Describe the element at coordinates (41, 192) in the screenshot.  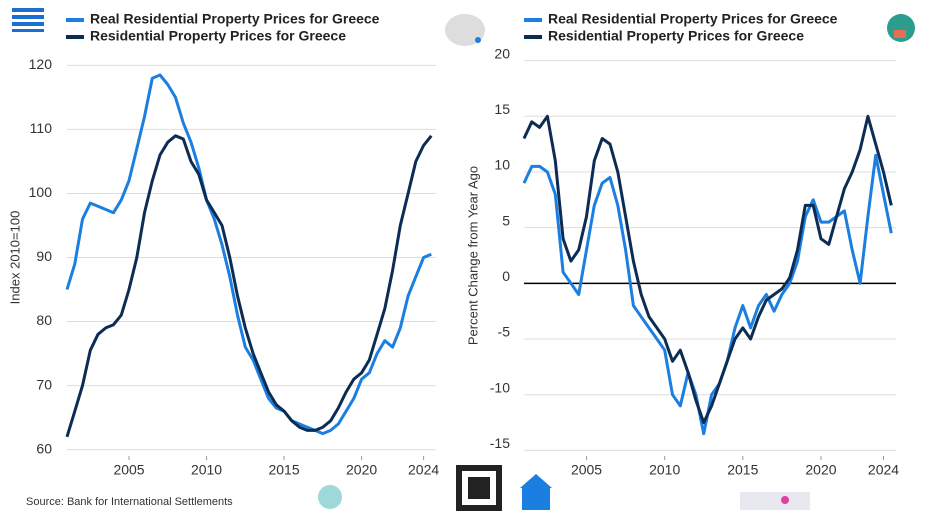
I see `y-tick-label: 100` at that location.